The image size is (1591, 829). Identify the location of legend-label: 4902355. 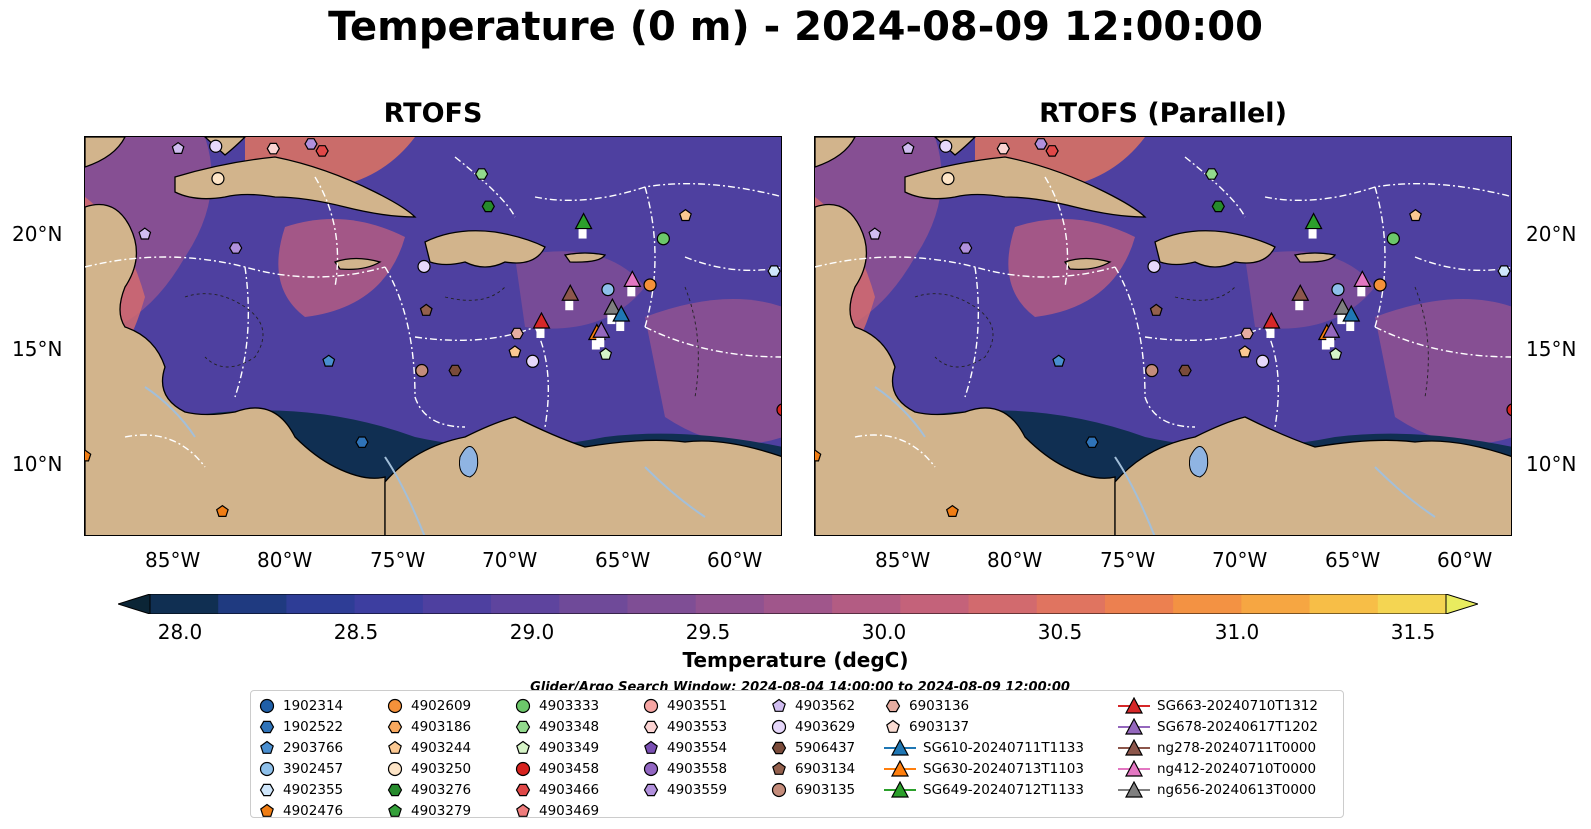
(313, 789).